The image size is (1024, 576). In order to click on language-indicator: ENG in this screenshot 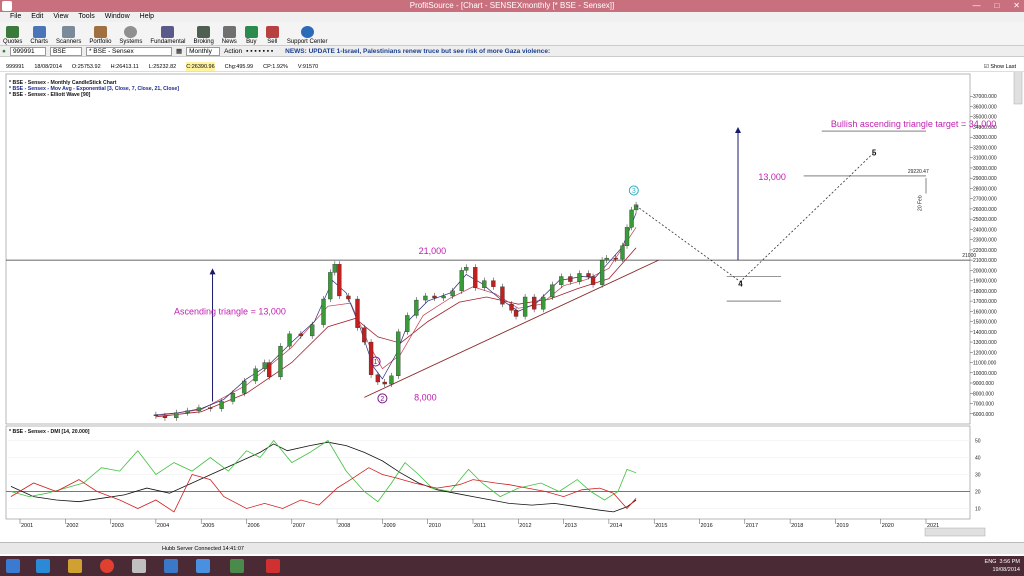, I will do `click(990, 562)`.